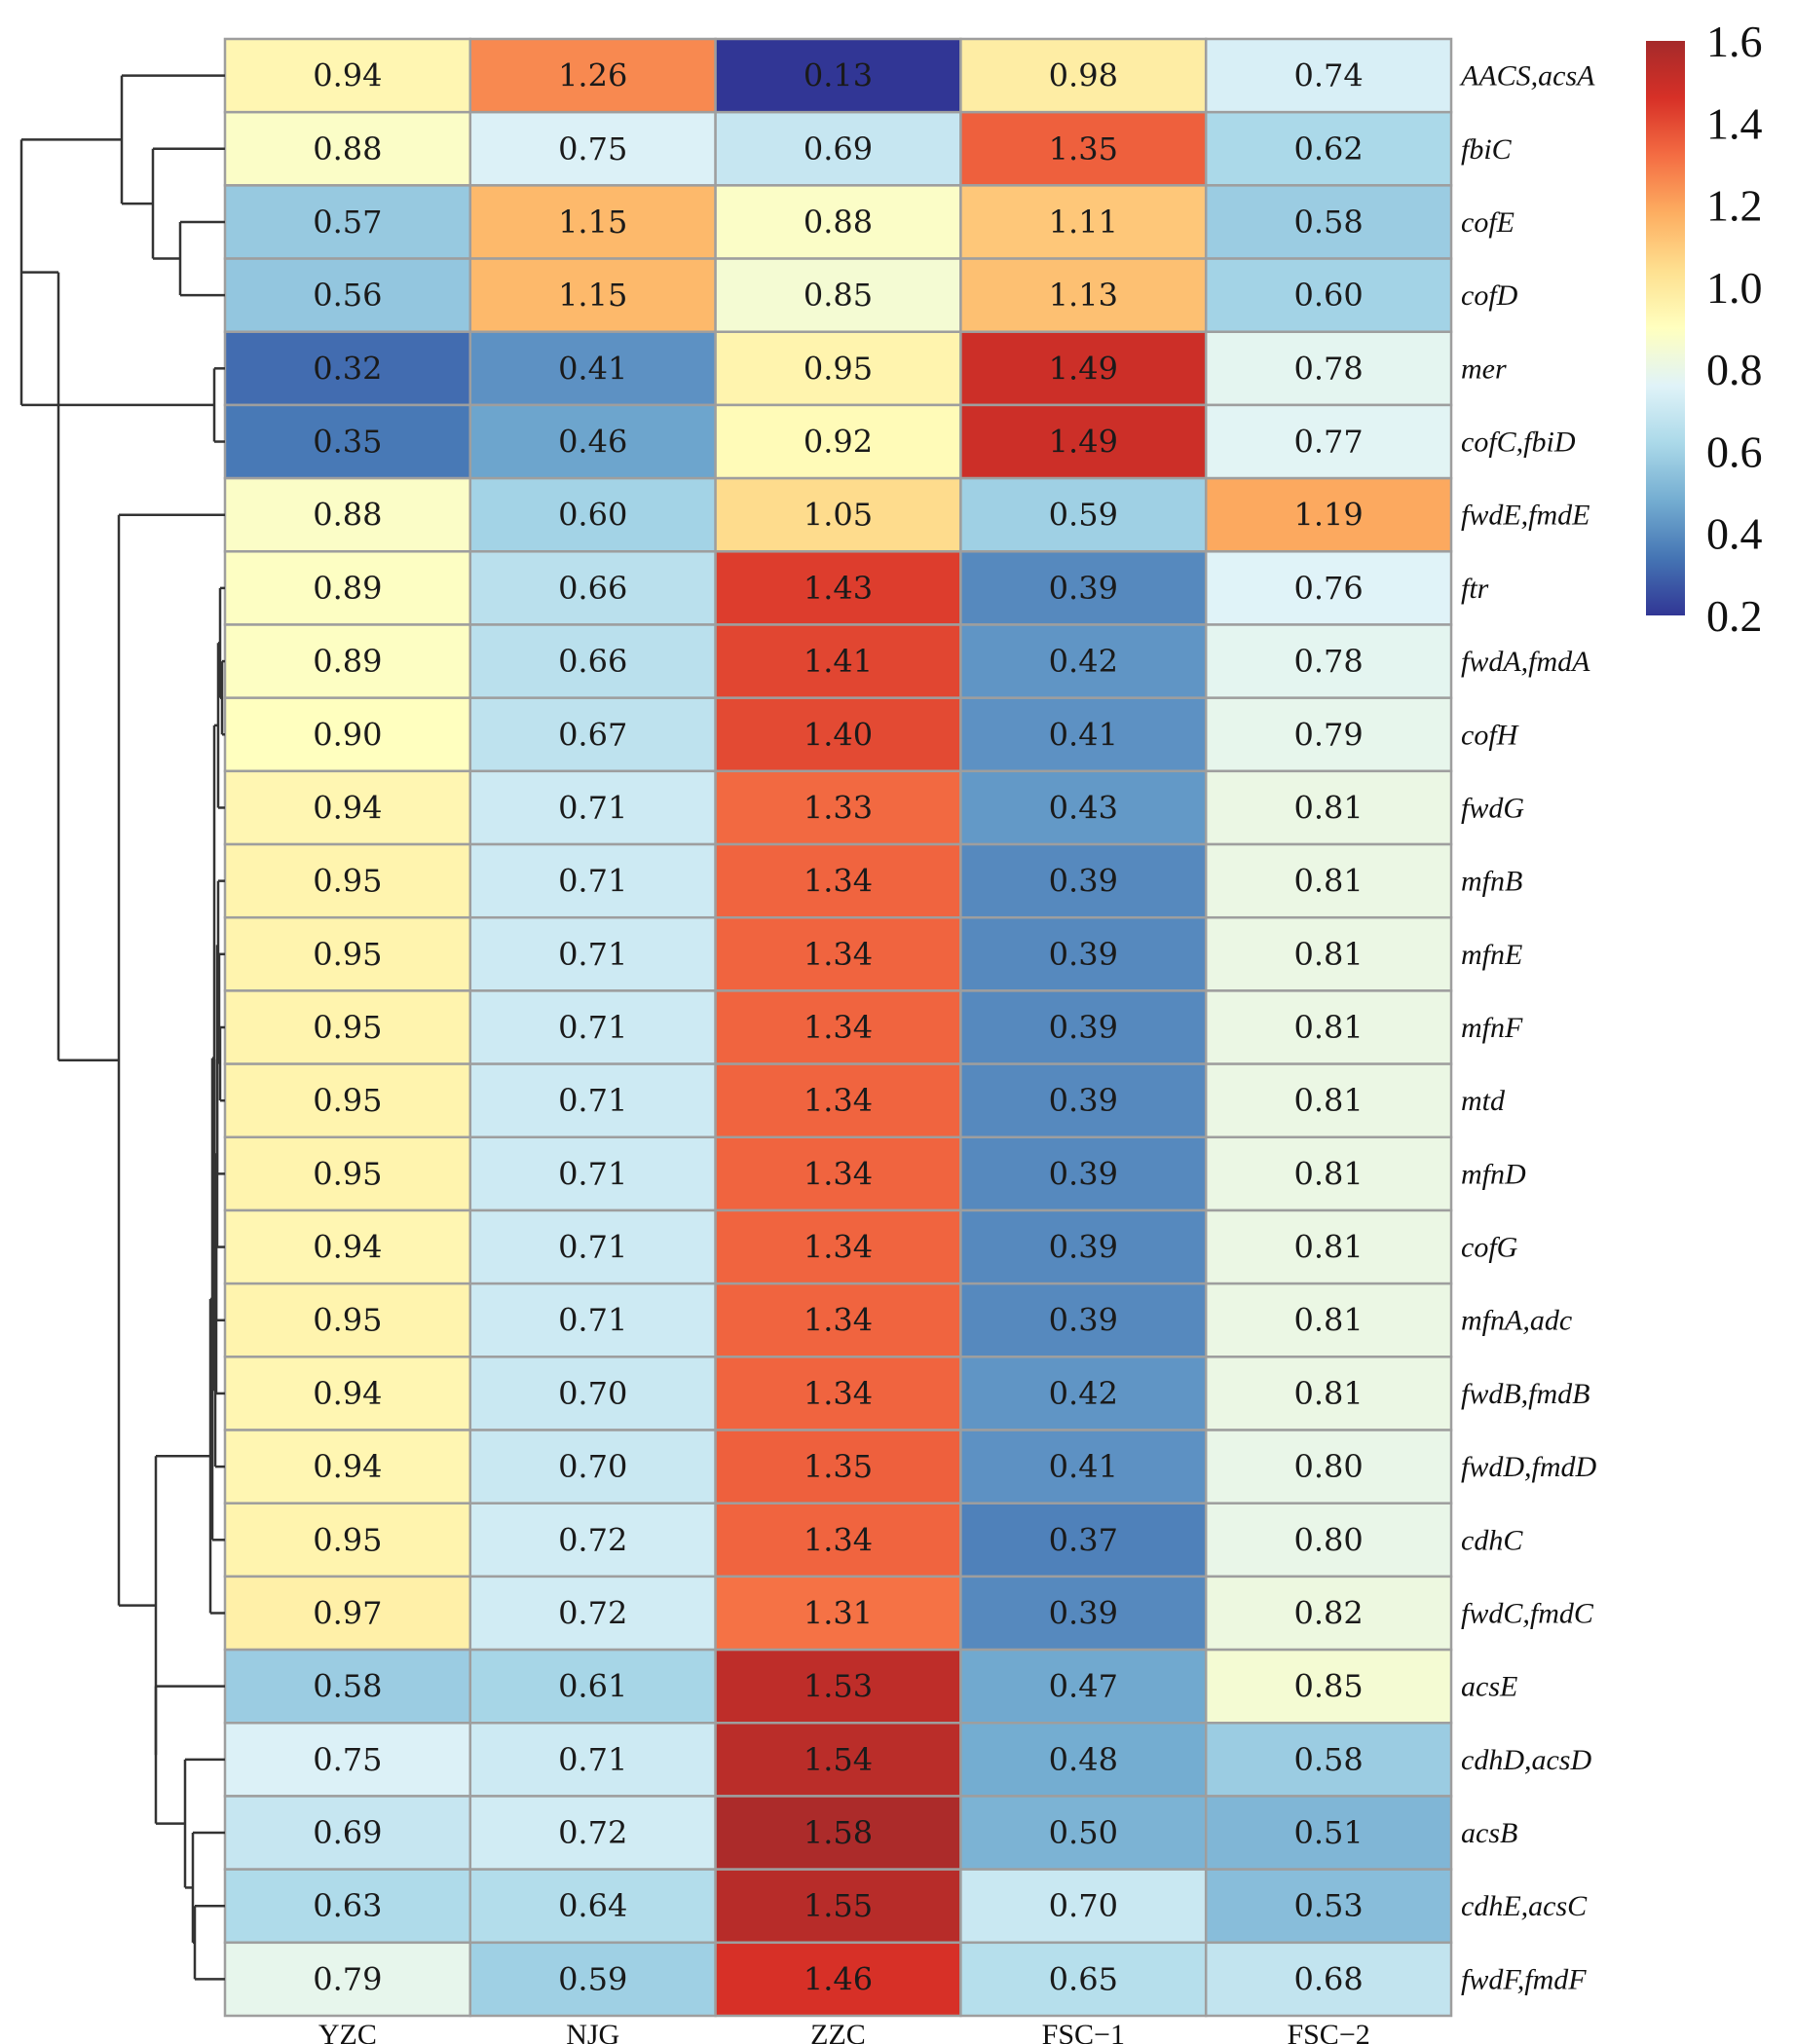  I want to click on cell-value-label: 0.47, so click(1083, 1686).